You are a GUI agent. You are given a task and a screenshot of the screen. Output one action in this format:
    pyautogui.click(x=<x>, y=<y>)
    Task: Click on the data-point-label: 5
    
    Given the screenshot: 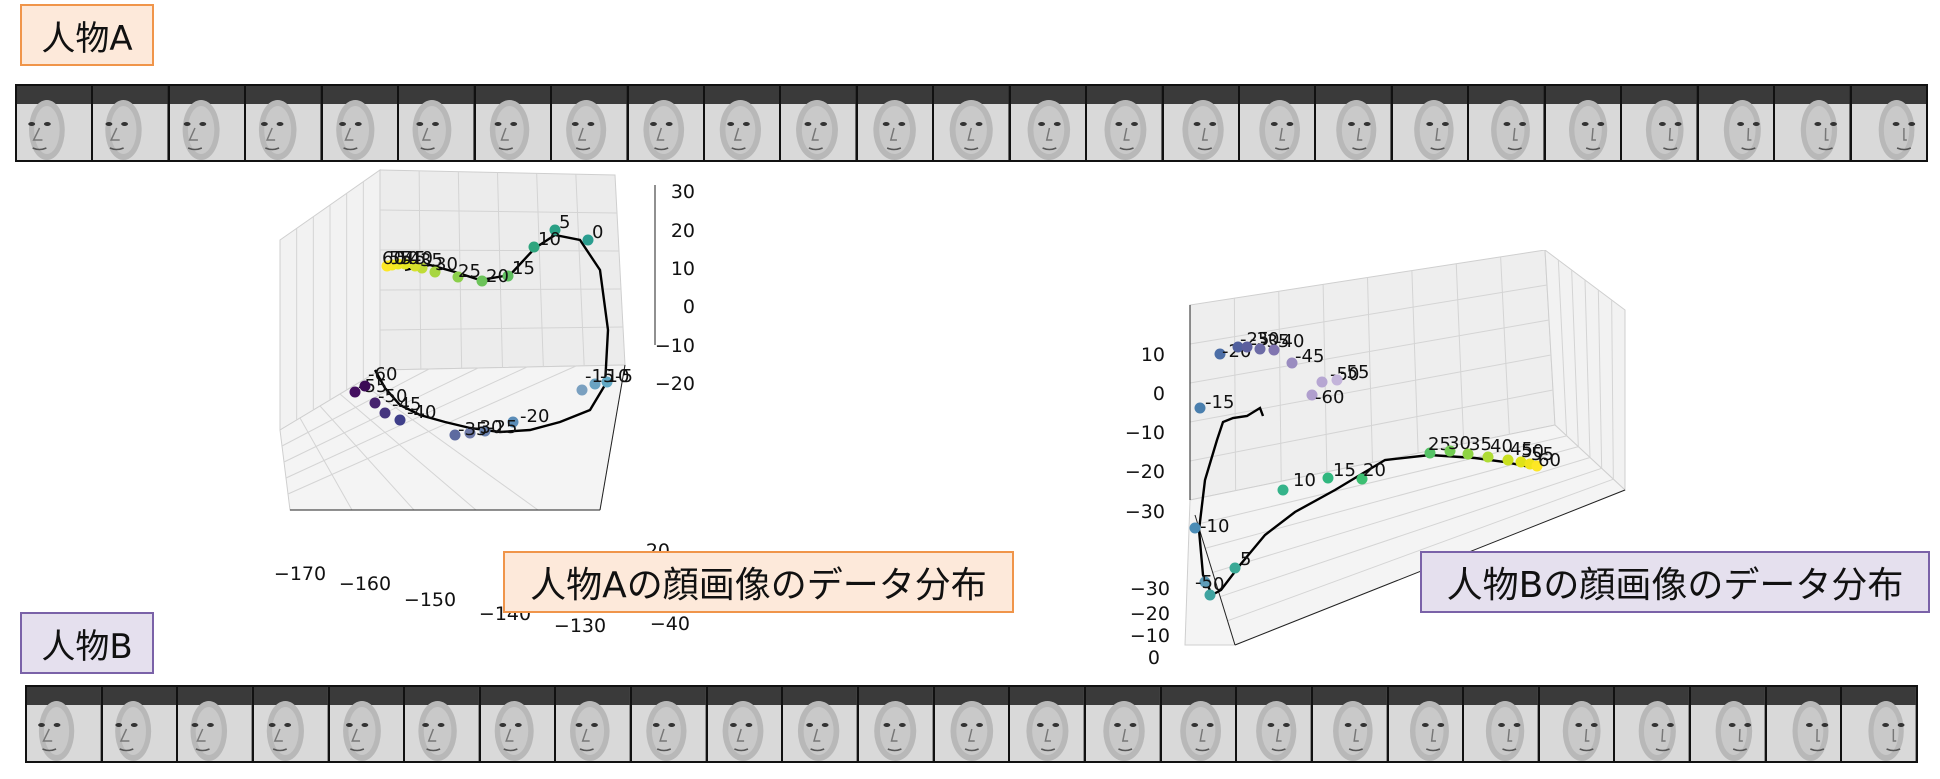 What is the action you would take?
    pyautogui.click(x=1245, y=559)
    